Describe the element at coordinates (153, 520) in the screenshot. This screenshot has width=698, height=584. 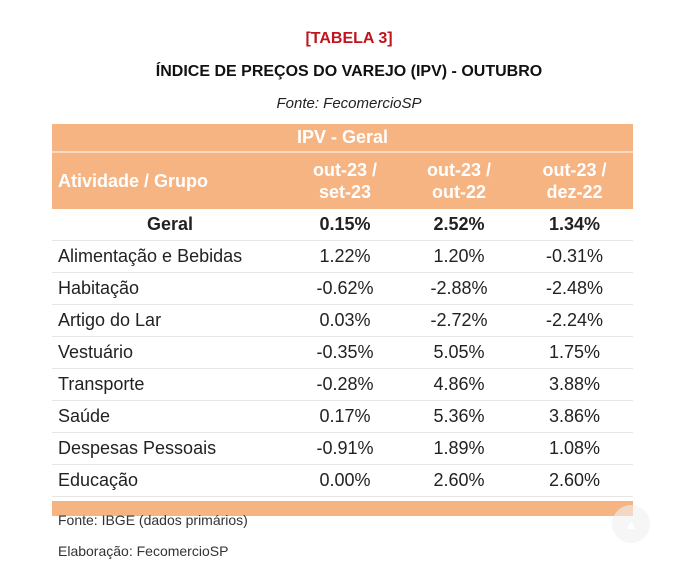
I see `source-note: Fonte: IBGE (dados primários)` at that location.